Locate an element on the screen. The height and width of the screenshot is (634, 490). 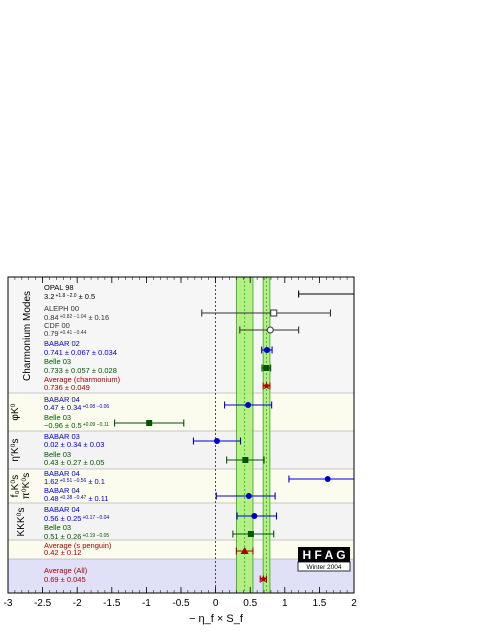
entry-value-asym: +0.41 −0.44 is located at coordinates (73, 333).